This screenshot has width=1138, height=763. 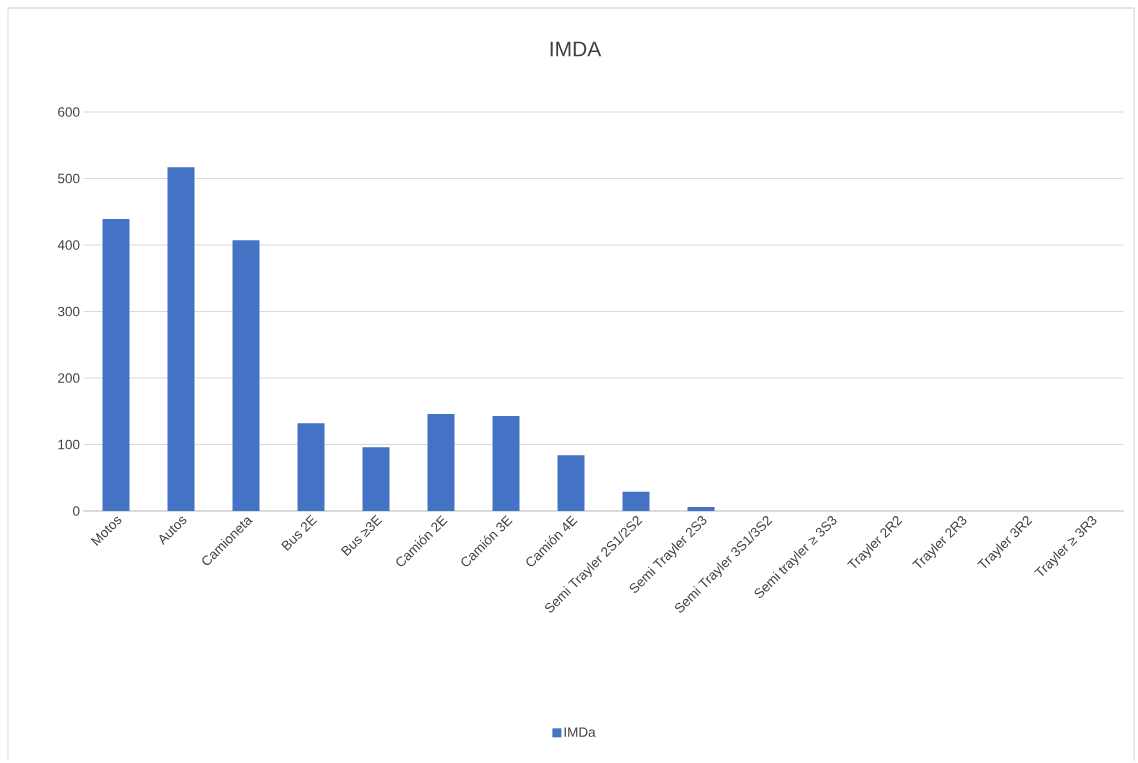 I want to click on chart-title: IMDA, so click(x=576, y=49).